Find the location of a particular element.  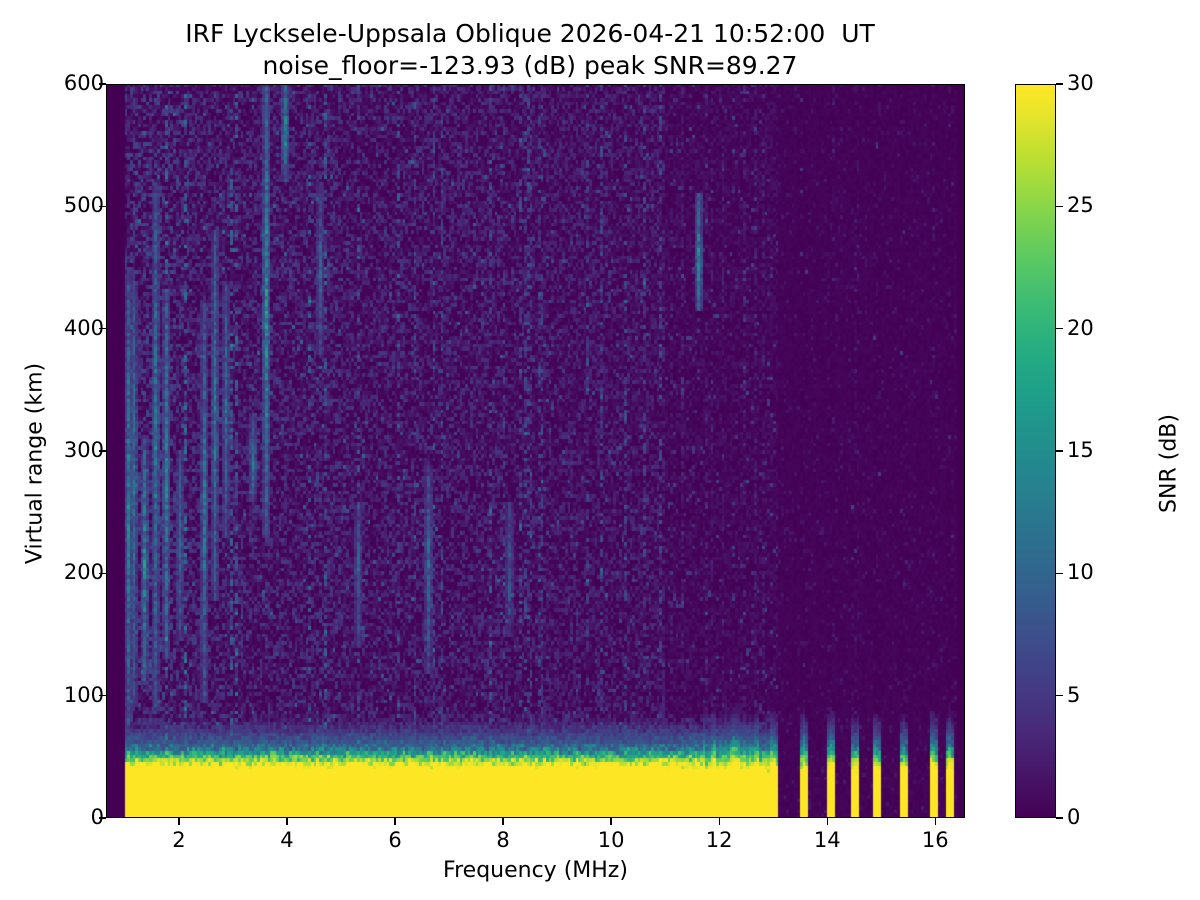

y-tick-label: 600 is located at coordinates (83, 83).